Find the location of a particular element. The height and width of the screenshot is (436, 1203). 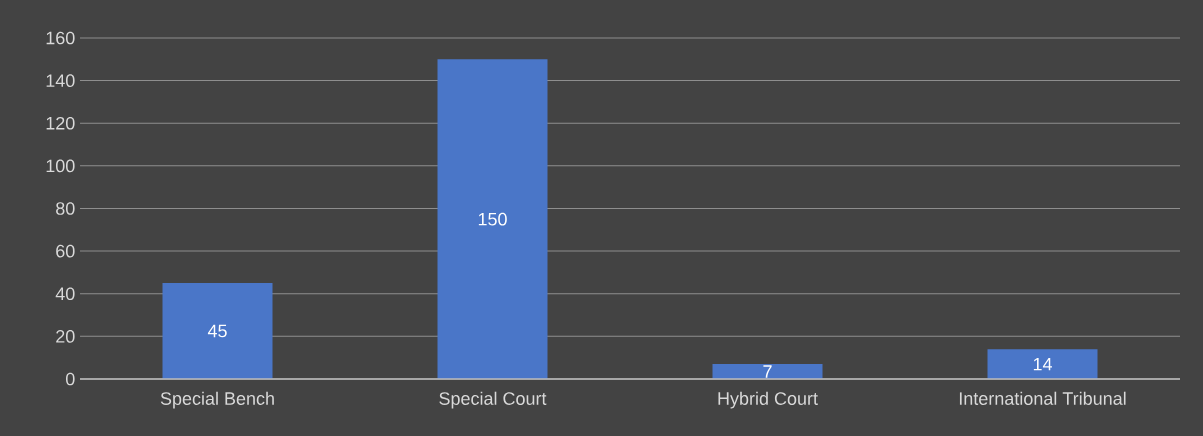

data-label: 45 is located at coordinates (217, 331).